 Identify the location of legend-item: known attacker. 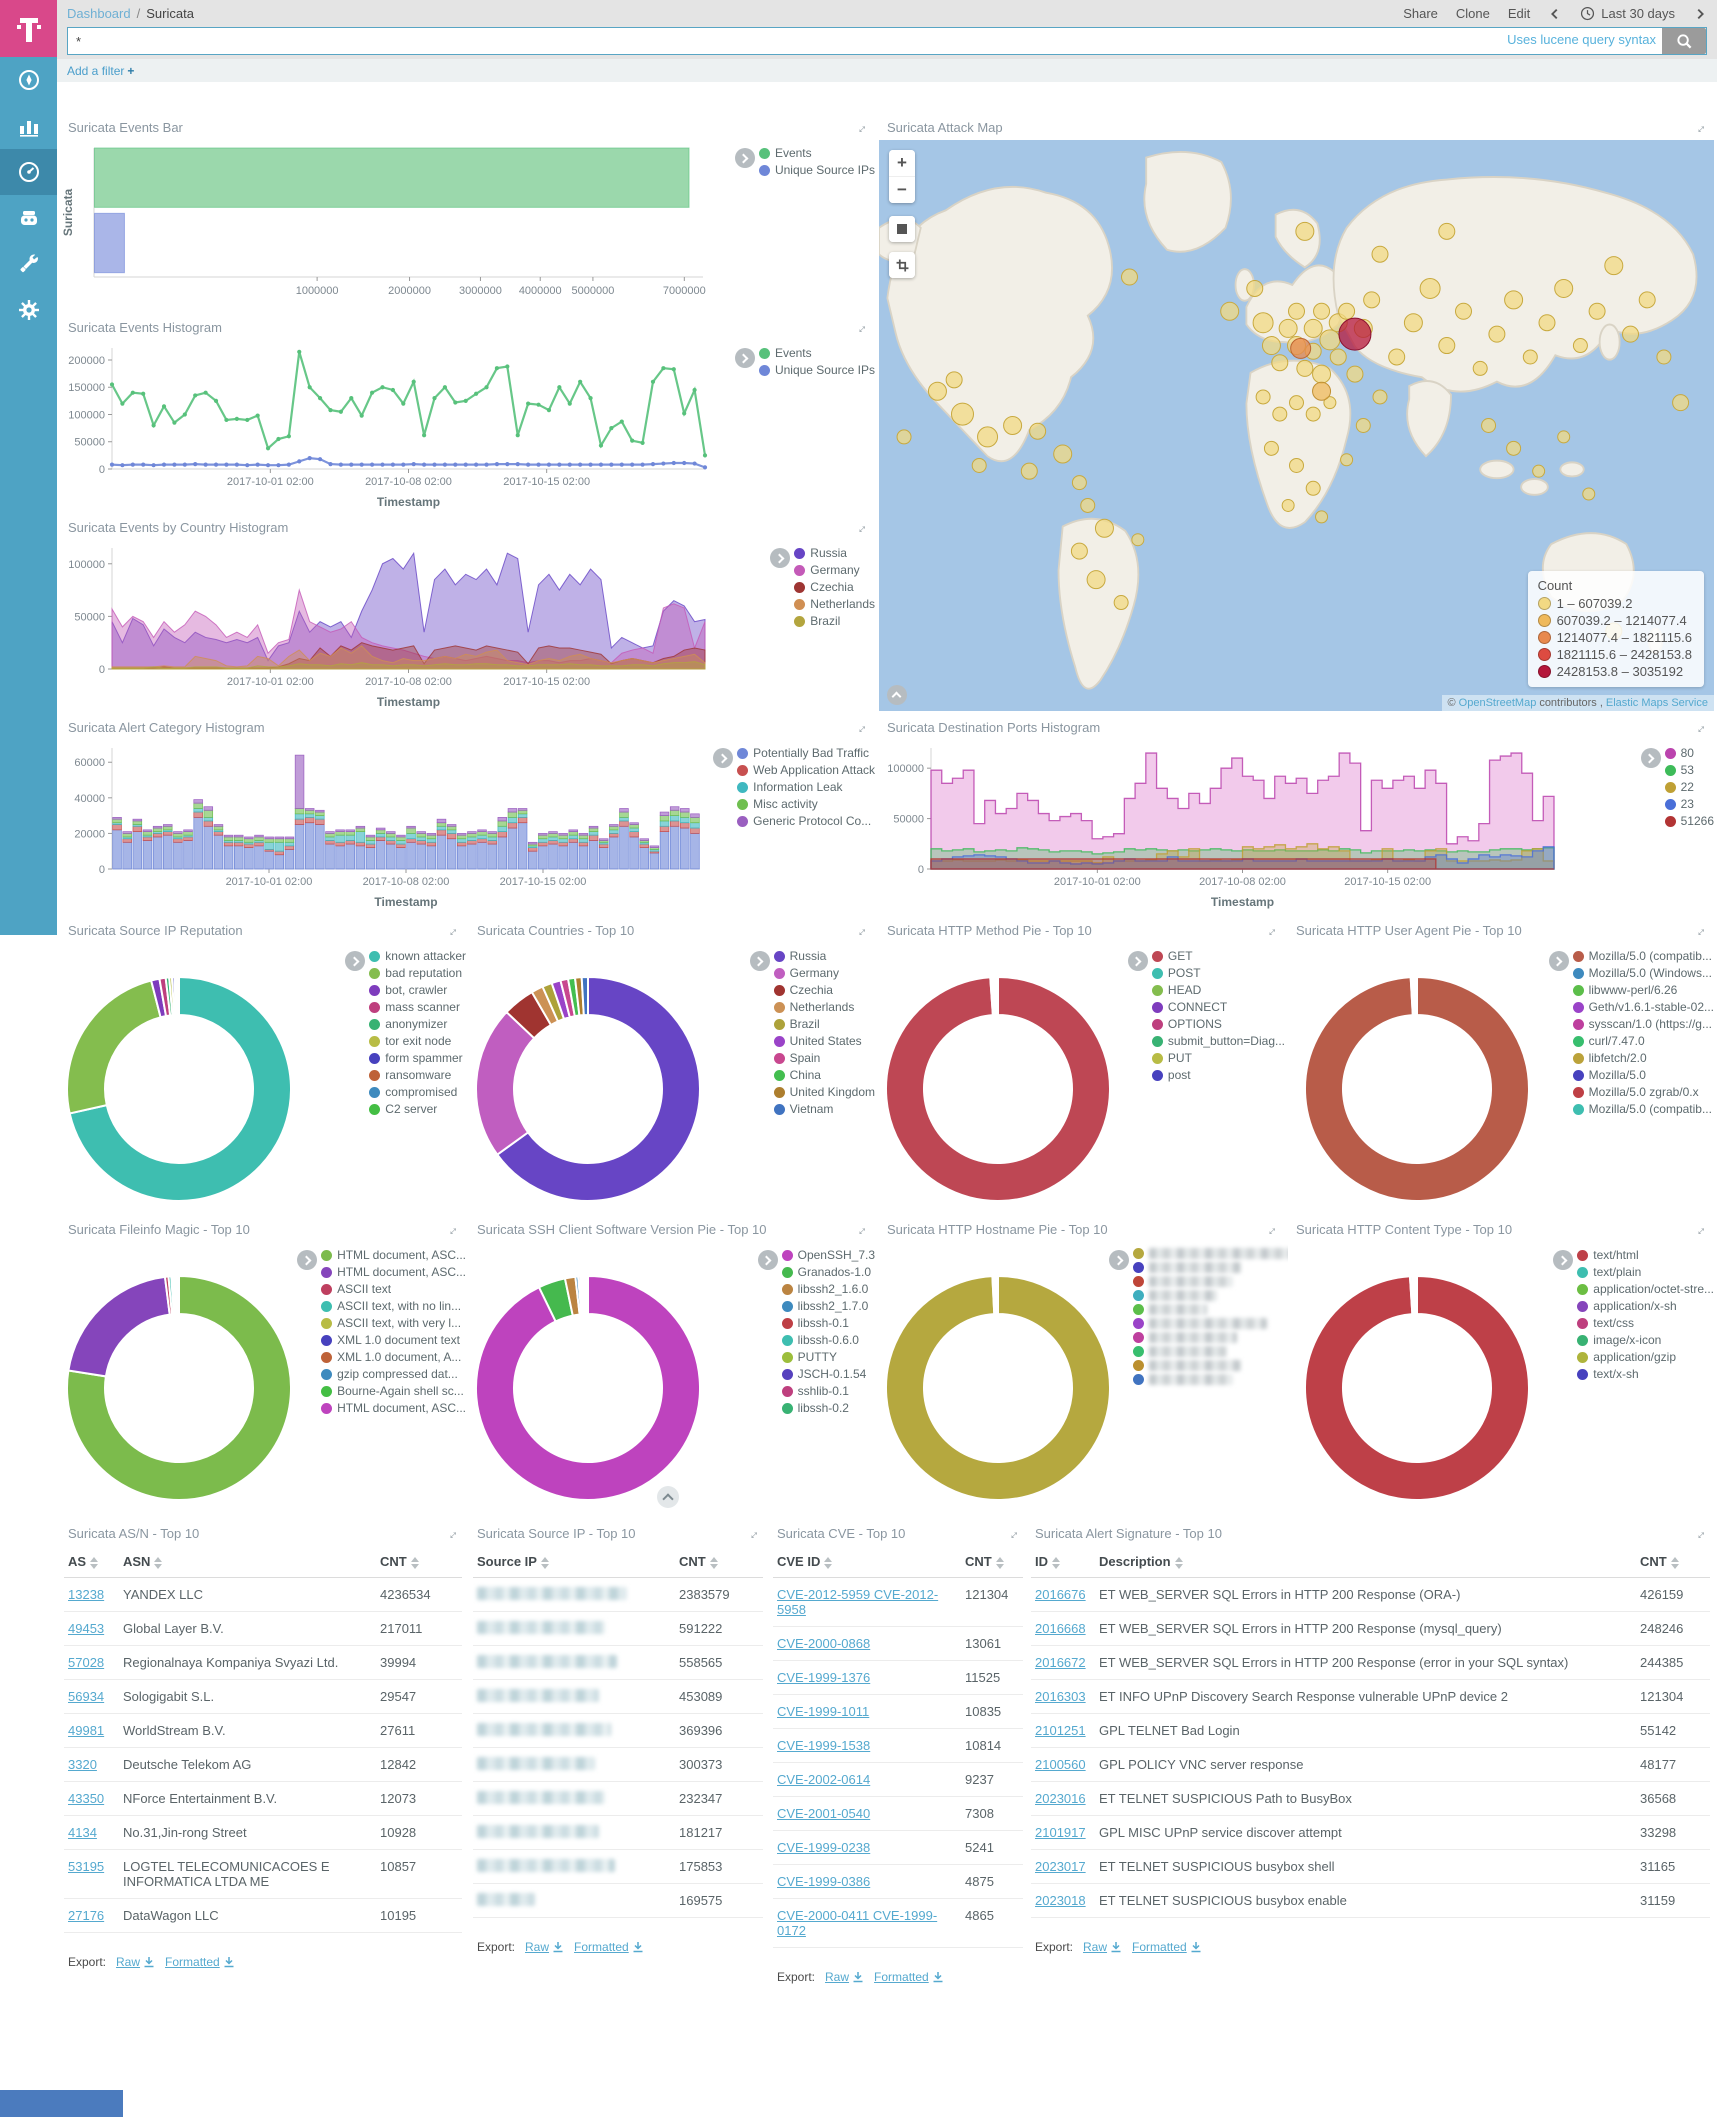
(417, 956).